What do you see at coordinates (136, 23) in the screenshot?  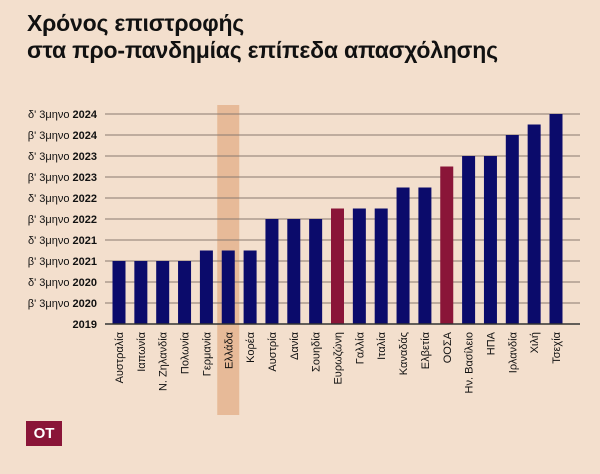 I see `title-line-1: Χρόνος επιστροφής` at bounding box center [136, 23].